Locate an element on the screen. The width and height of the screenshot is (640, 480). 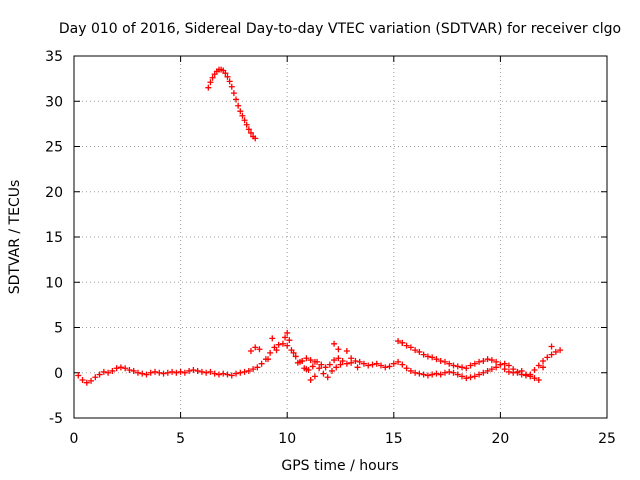
y-tick-label: 5 is located at coordinates (58, 329).